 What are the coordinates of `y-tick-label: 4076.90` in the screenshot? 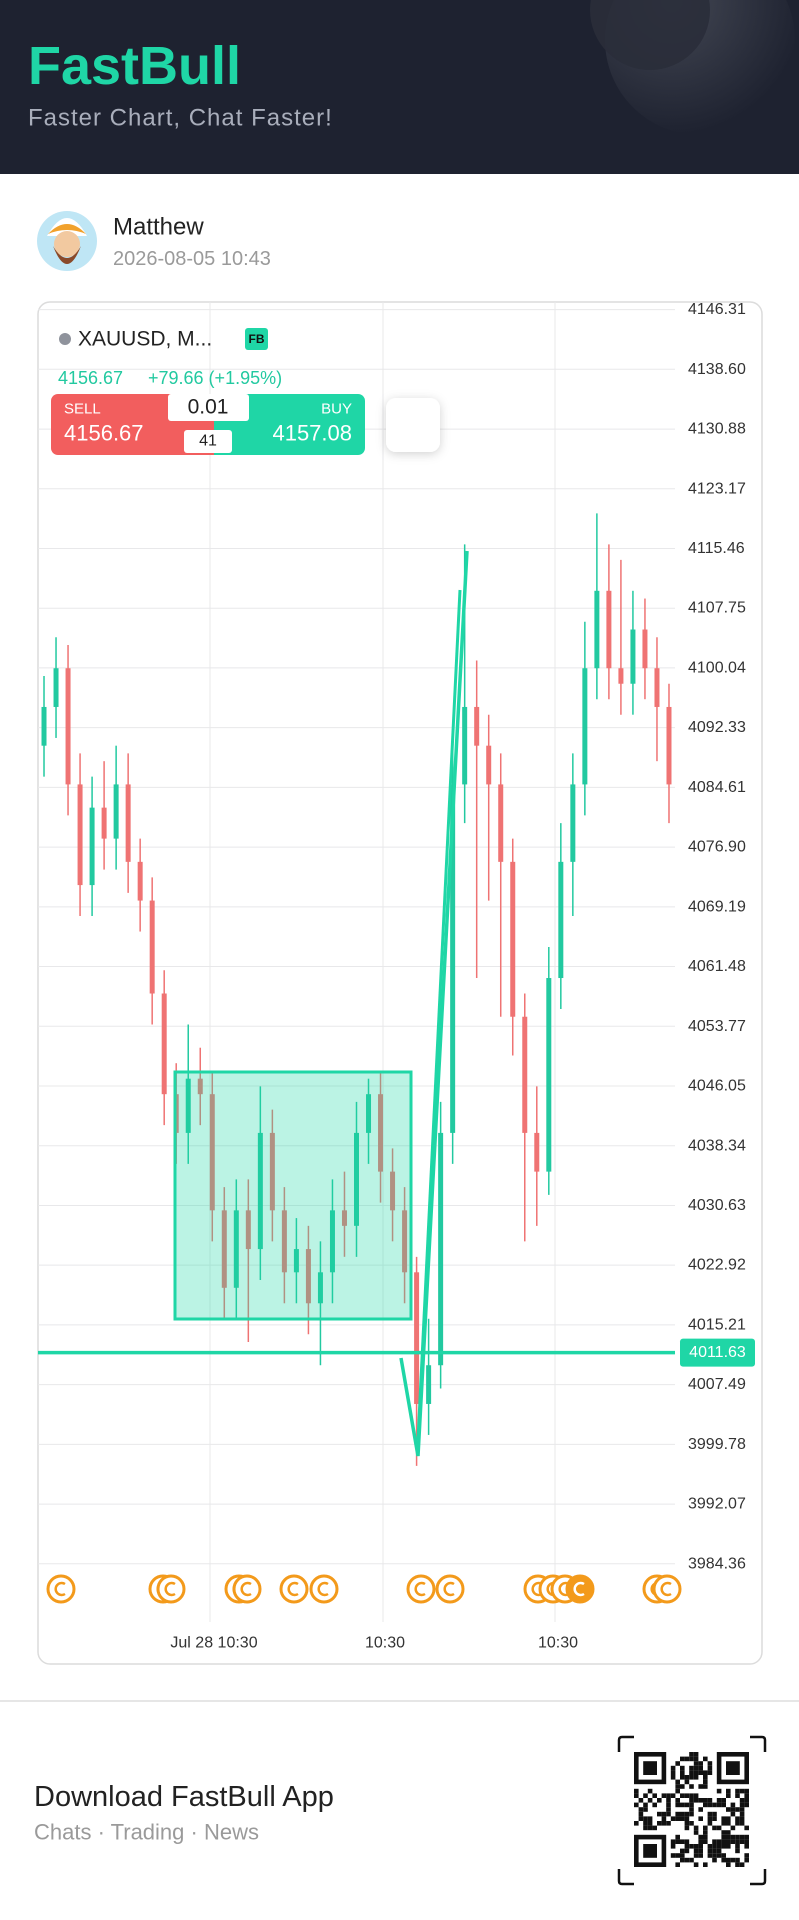 It's located at (717, 847).